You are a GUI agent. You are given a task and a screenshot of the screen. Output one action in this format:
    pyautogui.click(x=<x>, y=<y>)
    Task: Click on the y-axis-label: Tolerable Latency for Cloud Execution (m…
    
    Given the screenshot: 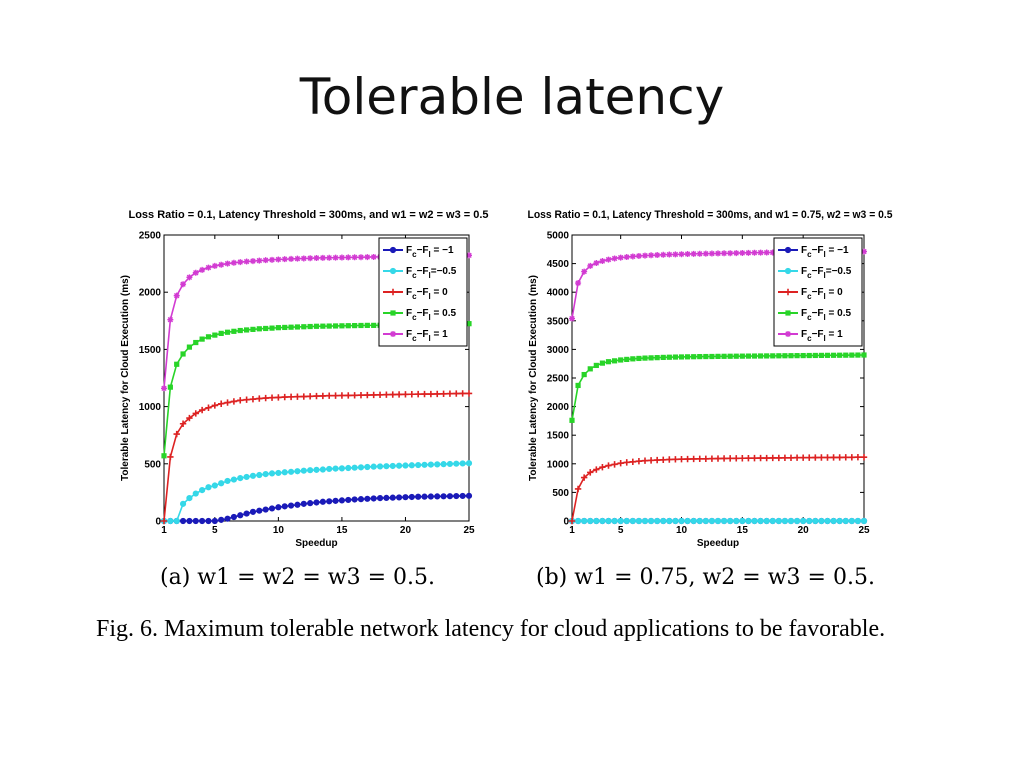 What is the action you would take?
    pyautogui.click(x=533, y=378)
    